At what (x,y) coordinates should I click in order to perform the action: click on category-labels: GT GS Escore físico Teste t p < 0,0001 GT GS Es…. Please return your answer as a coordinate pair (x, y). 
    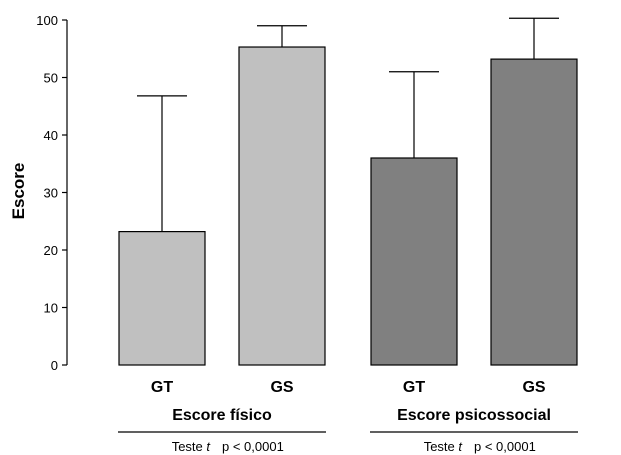
    Looking at the image, I should click on (348, 416).